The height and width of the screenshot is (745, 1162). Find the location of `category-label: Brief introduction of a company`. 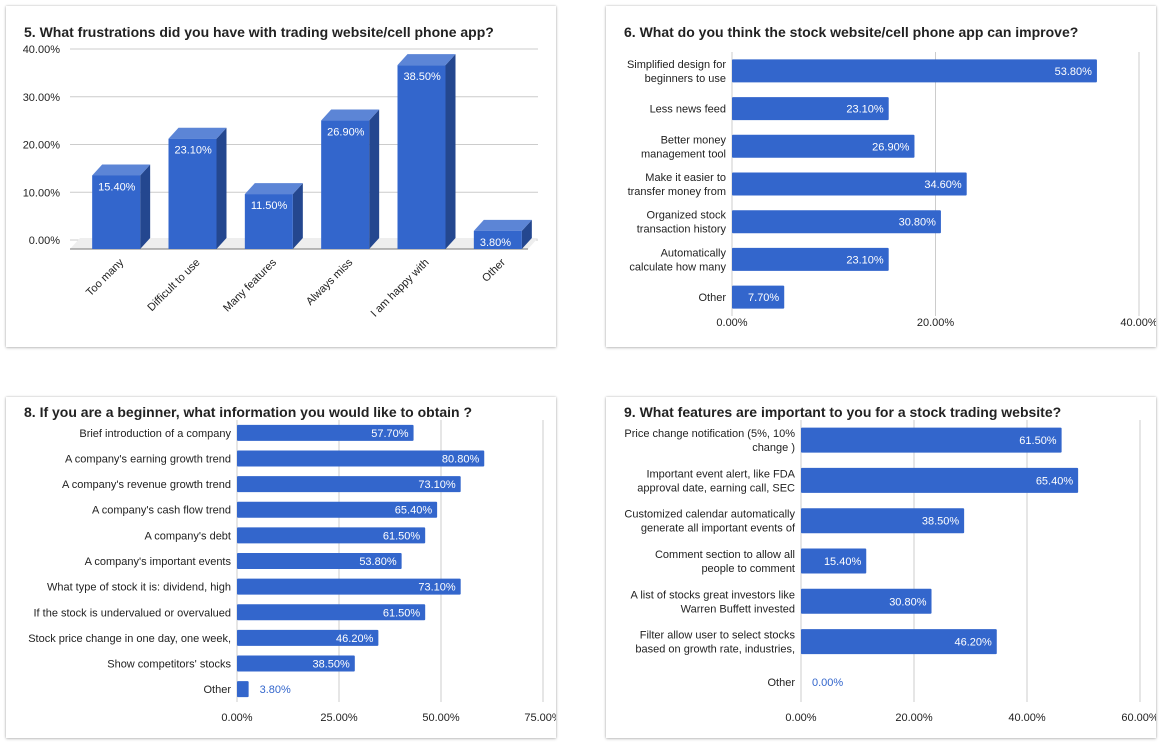

category-label: Brief introduction of a company is located at coordinates (155, 434).